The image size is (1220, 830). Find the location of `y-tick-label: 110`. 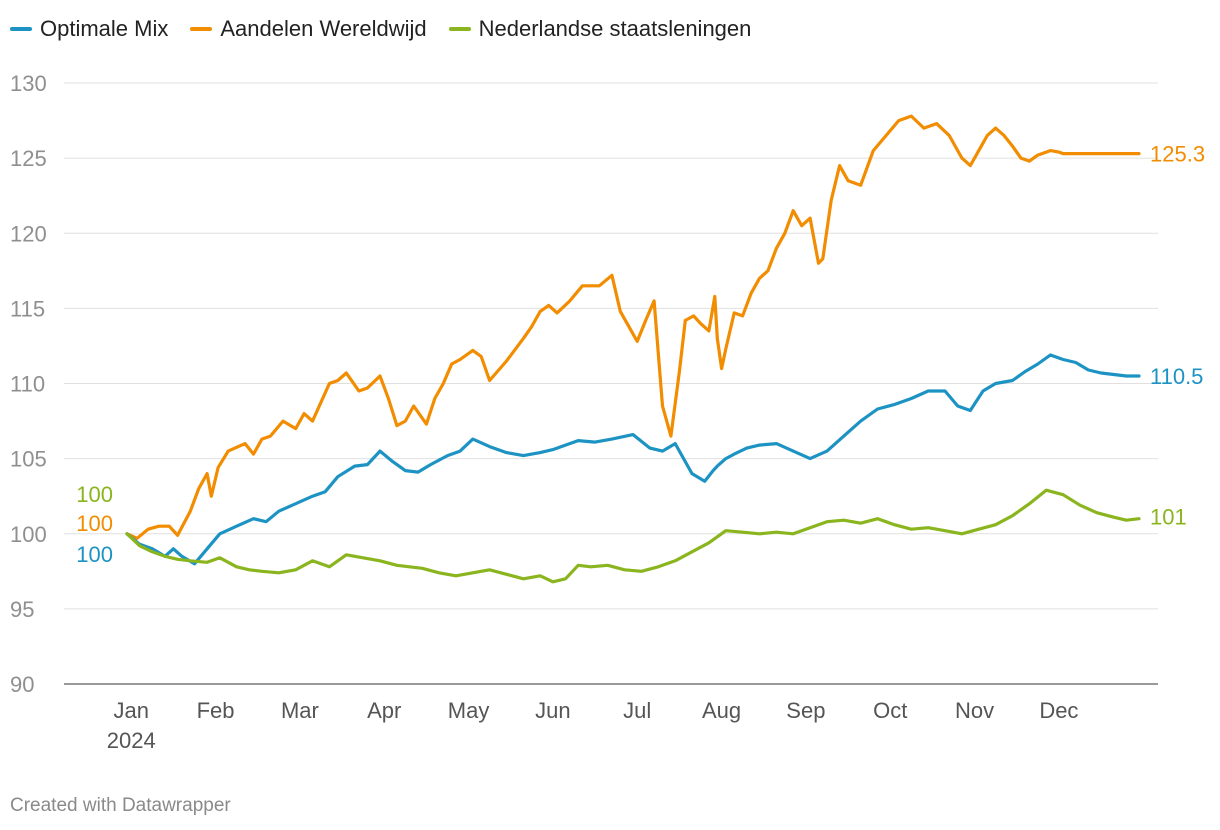

y-tick-label: 110 is located at coordinates (27, 384).